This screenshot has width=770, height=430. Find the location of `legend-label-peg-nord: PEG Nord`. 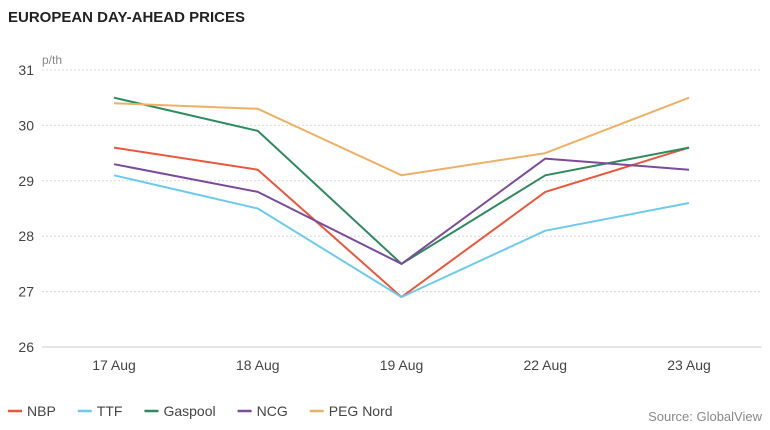

legend-label-peg-nord: PEG Nord is located at coordinates (361, 411).